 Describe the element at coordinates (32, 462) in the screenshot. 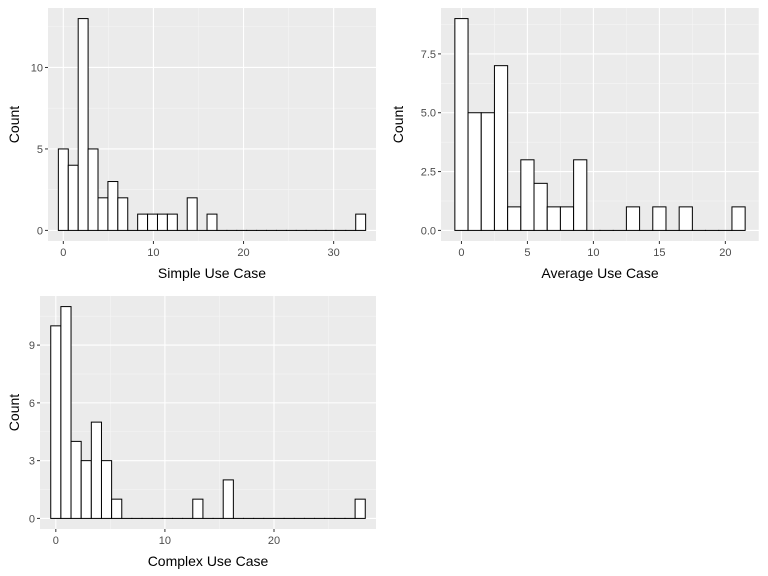

I see `y-tick-label: 3` at that location.